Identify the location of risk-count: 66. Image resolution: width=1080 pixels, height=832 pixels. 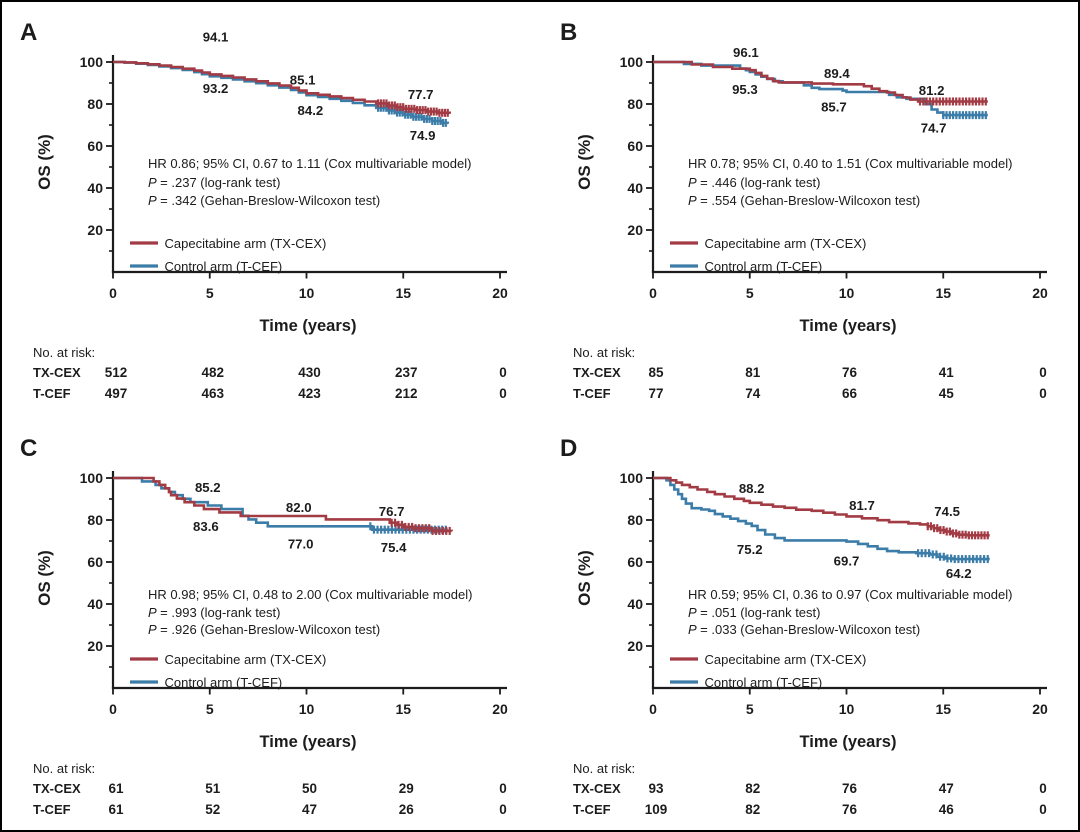
(850, 393).